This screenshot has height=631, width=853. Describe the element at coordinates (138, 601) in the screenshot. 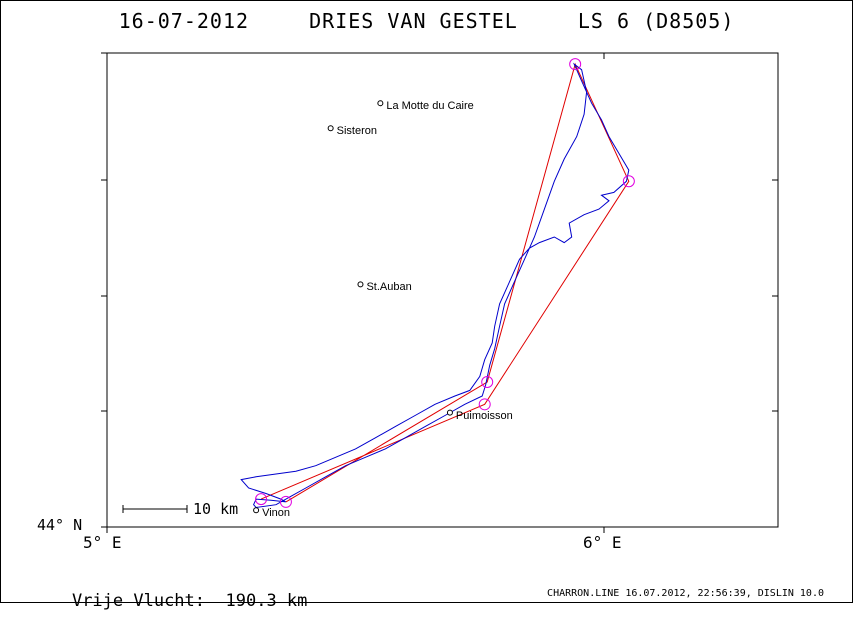

I see `free-flight-label: Vrije Vlucht:` at that location.